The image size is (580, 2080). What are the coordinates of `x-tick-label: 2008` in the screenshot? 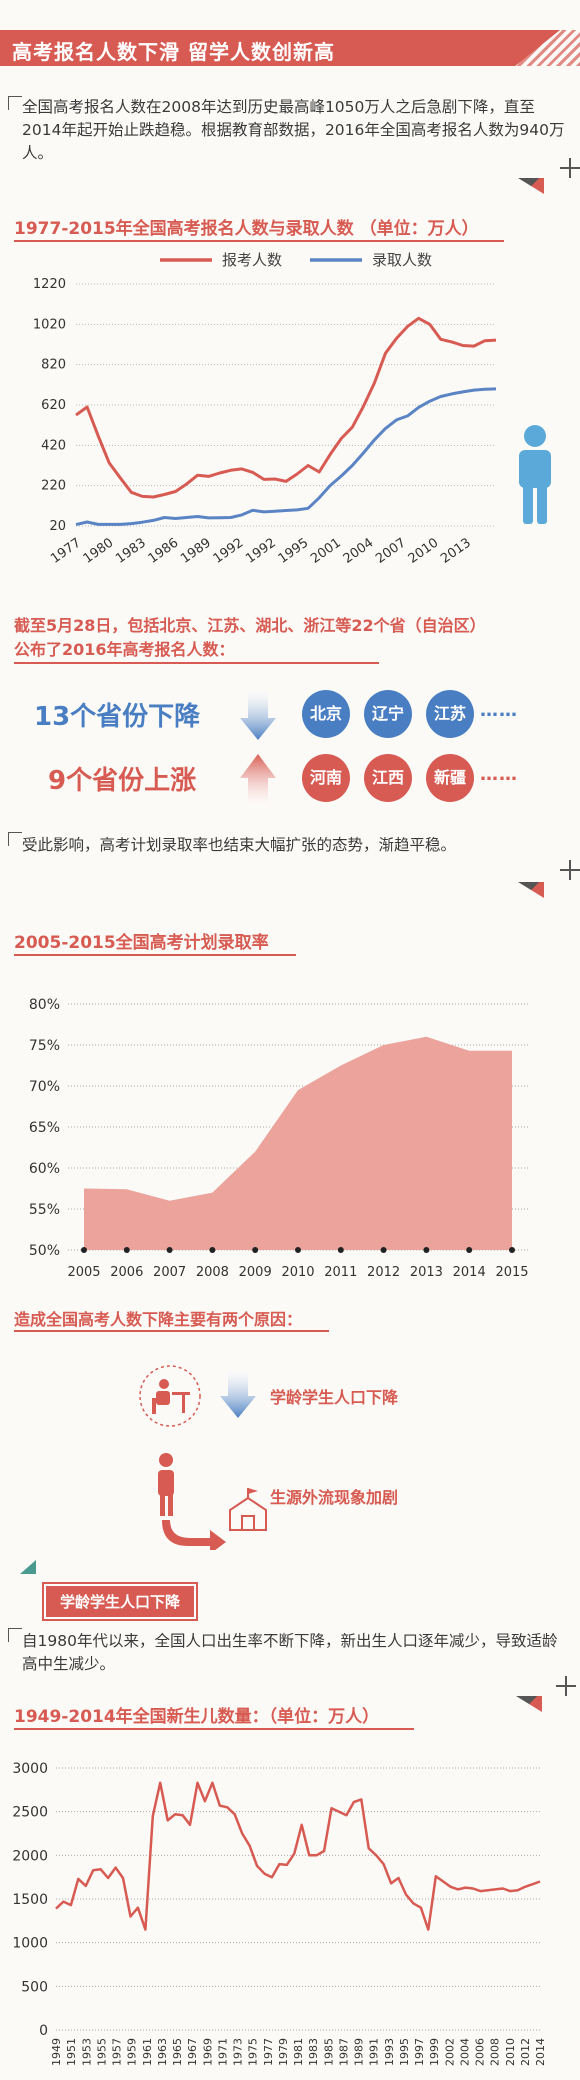 It's located at (495, 2052).